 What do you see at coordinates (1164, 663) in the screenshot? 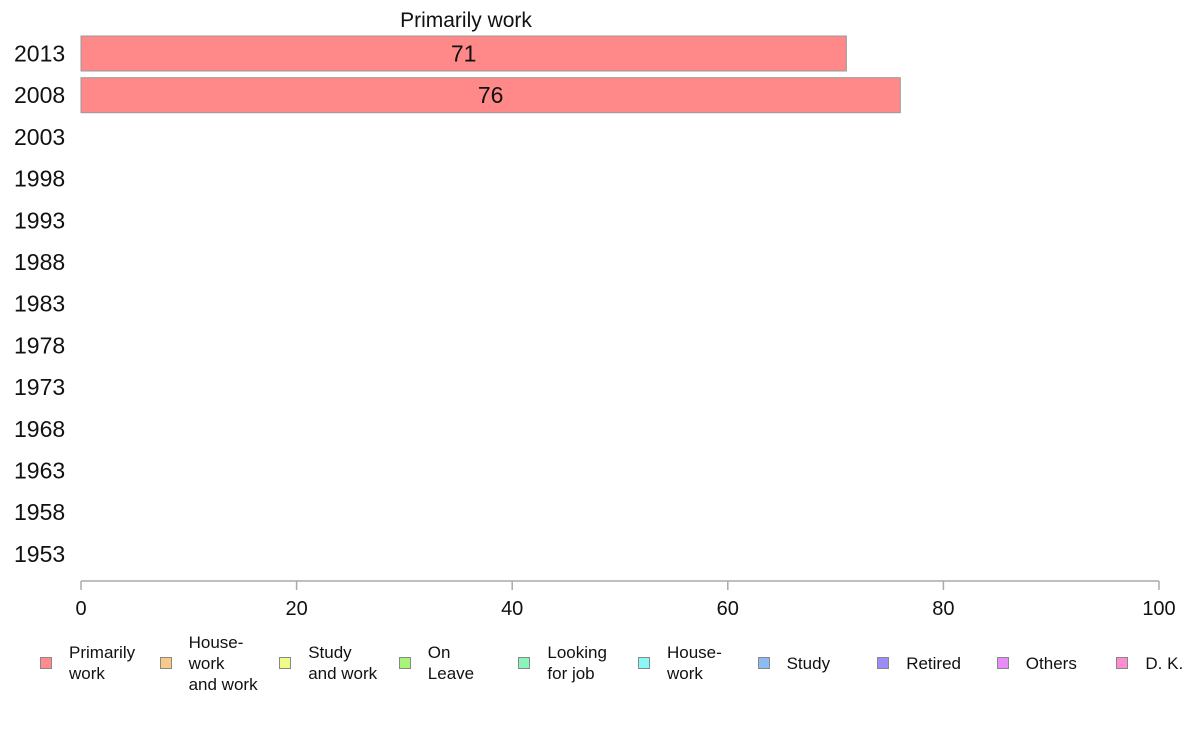
I see `legend-label: D. K.` at bounding box center [1164, 663].